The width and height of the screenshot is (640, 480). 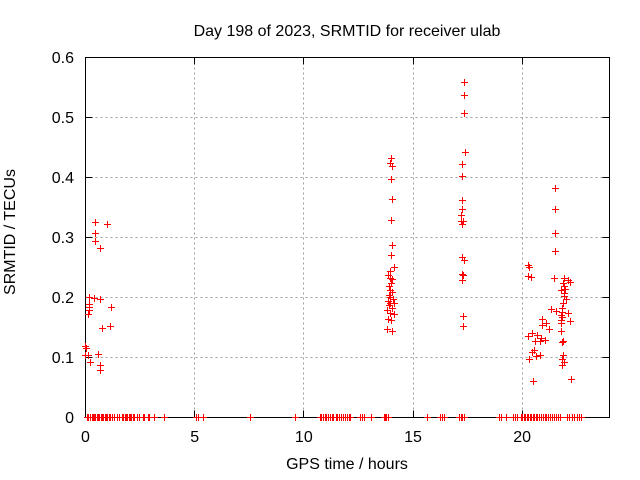 I want to click on x-tick-label: 10, so click(x=304, y=437).